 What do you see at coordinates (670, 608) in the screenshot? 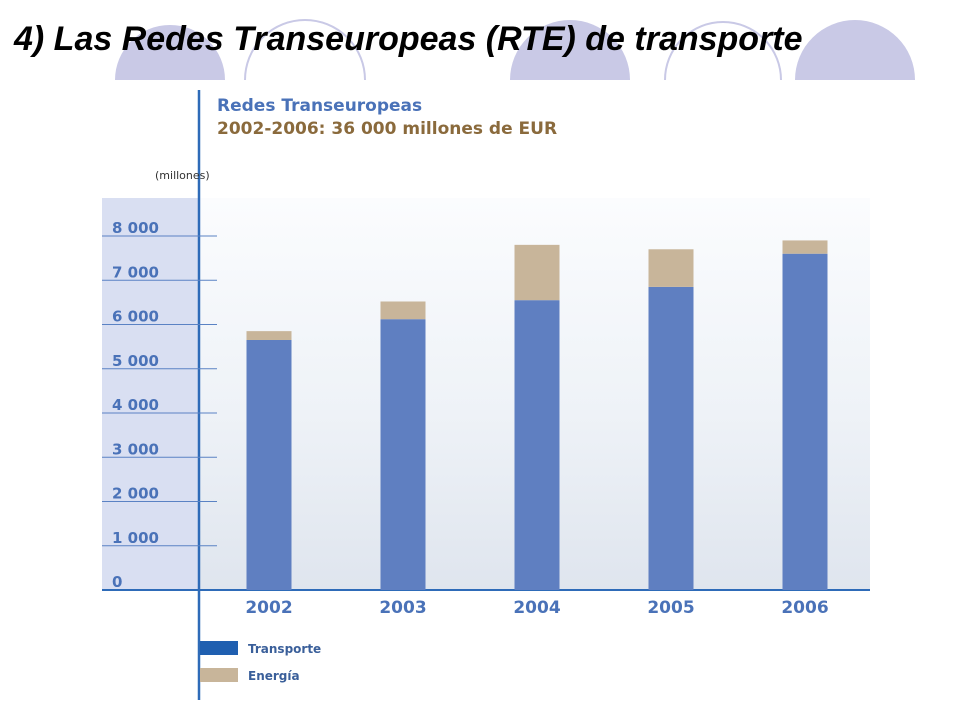
I see `x-tick-label: 2005` at bounding box center [670, 608].